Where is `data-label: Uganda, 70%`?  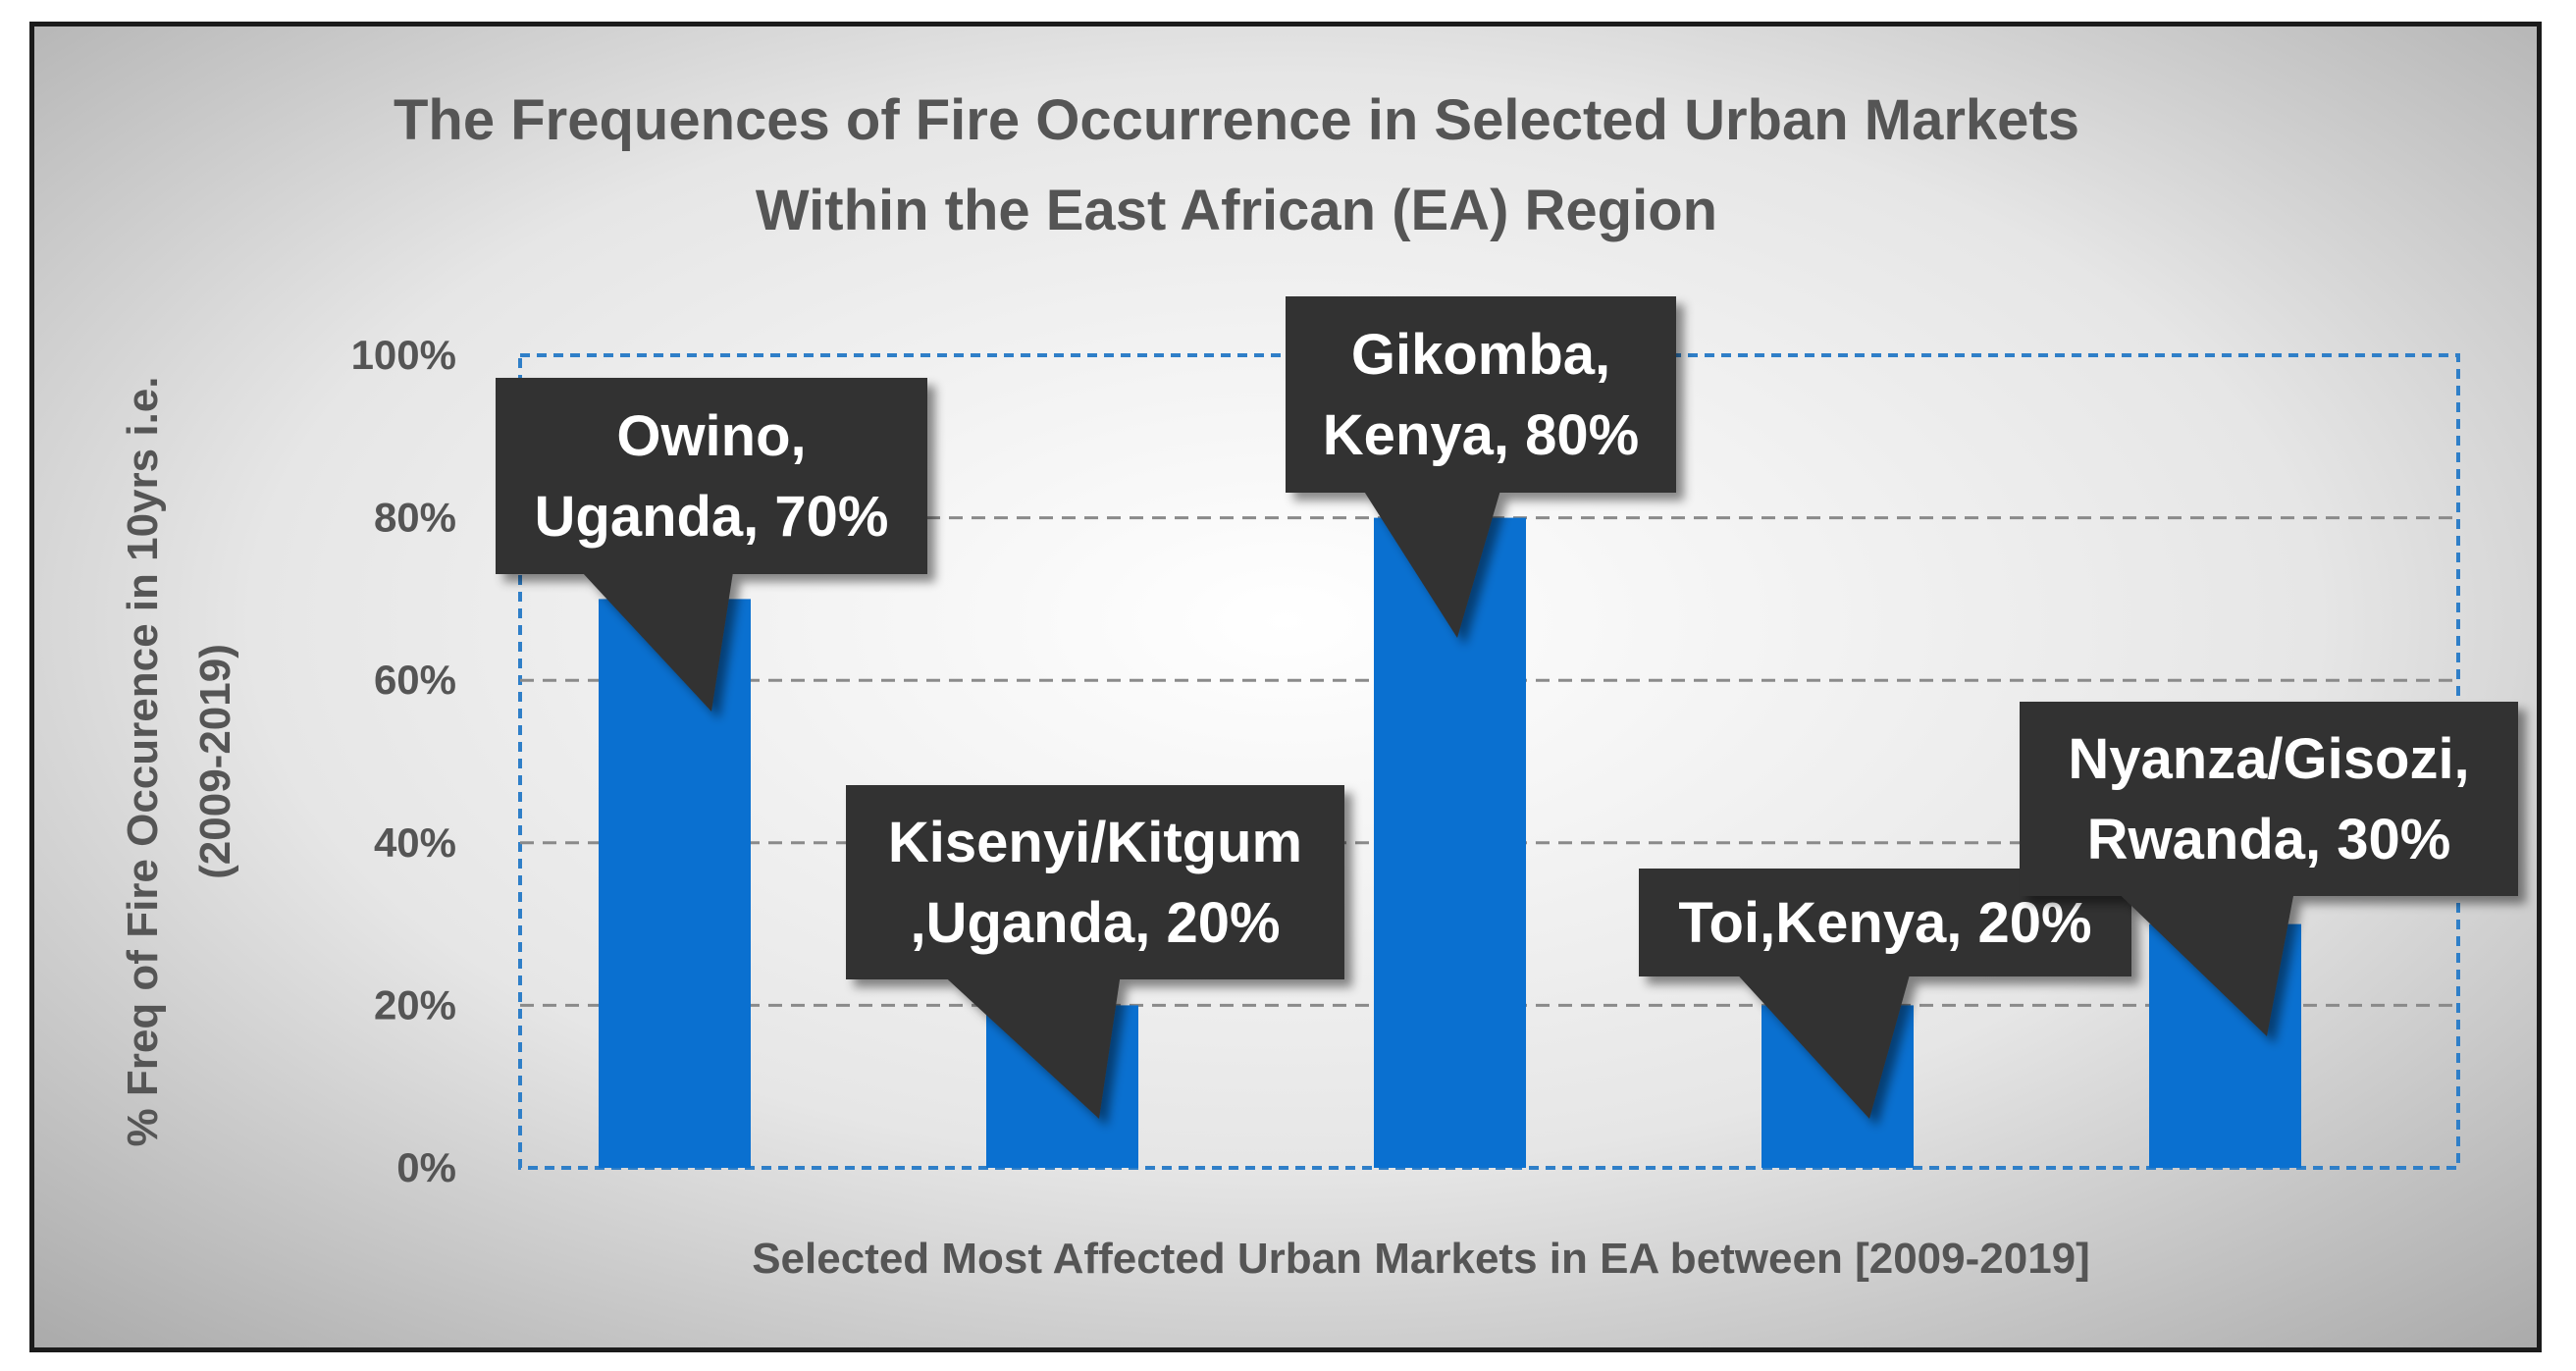
data-label: Uganda, 70% is located at coordinates (712, 517).